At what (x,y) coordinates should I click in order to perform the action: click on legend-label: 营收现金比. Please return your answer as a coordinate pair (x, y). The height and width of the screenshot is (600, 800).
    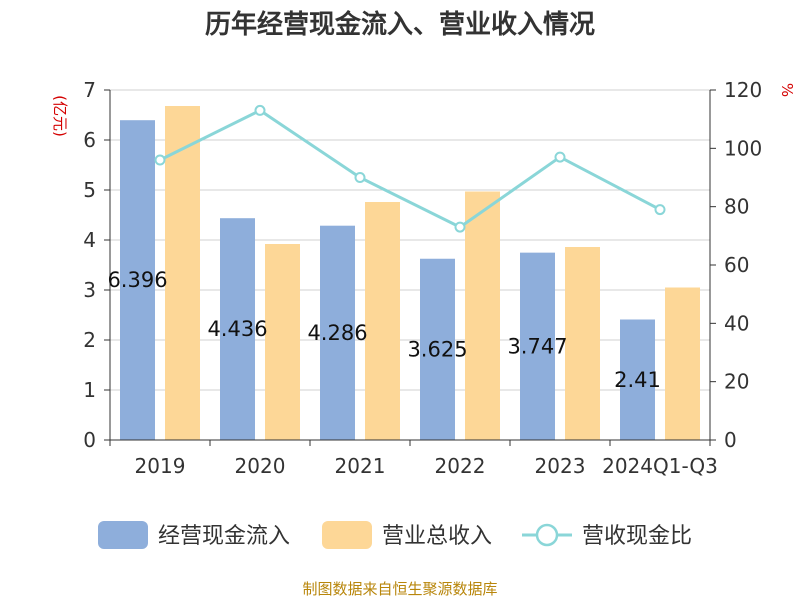
    Looking at the image, I should click on (637, 536).